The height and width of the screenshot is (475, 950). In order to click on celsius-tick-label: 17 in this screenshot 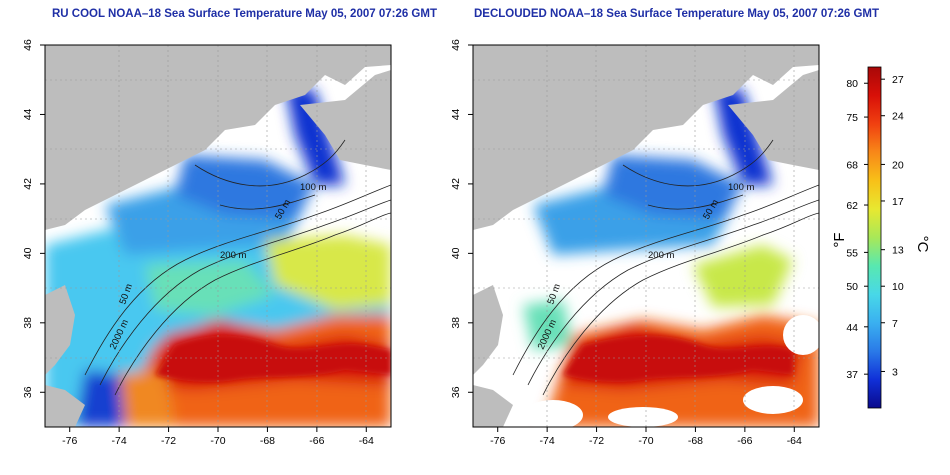, I will do `click(898, 202)`.